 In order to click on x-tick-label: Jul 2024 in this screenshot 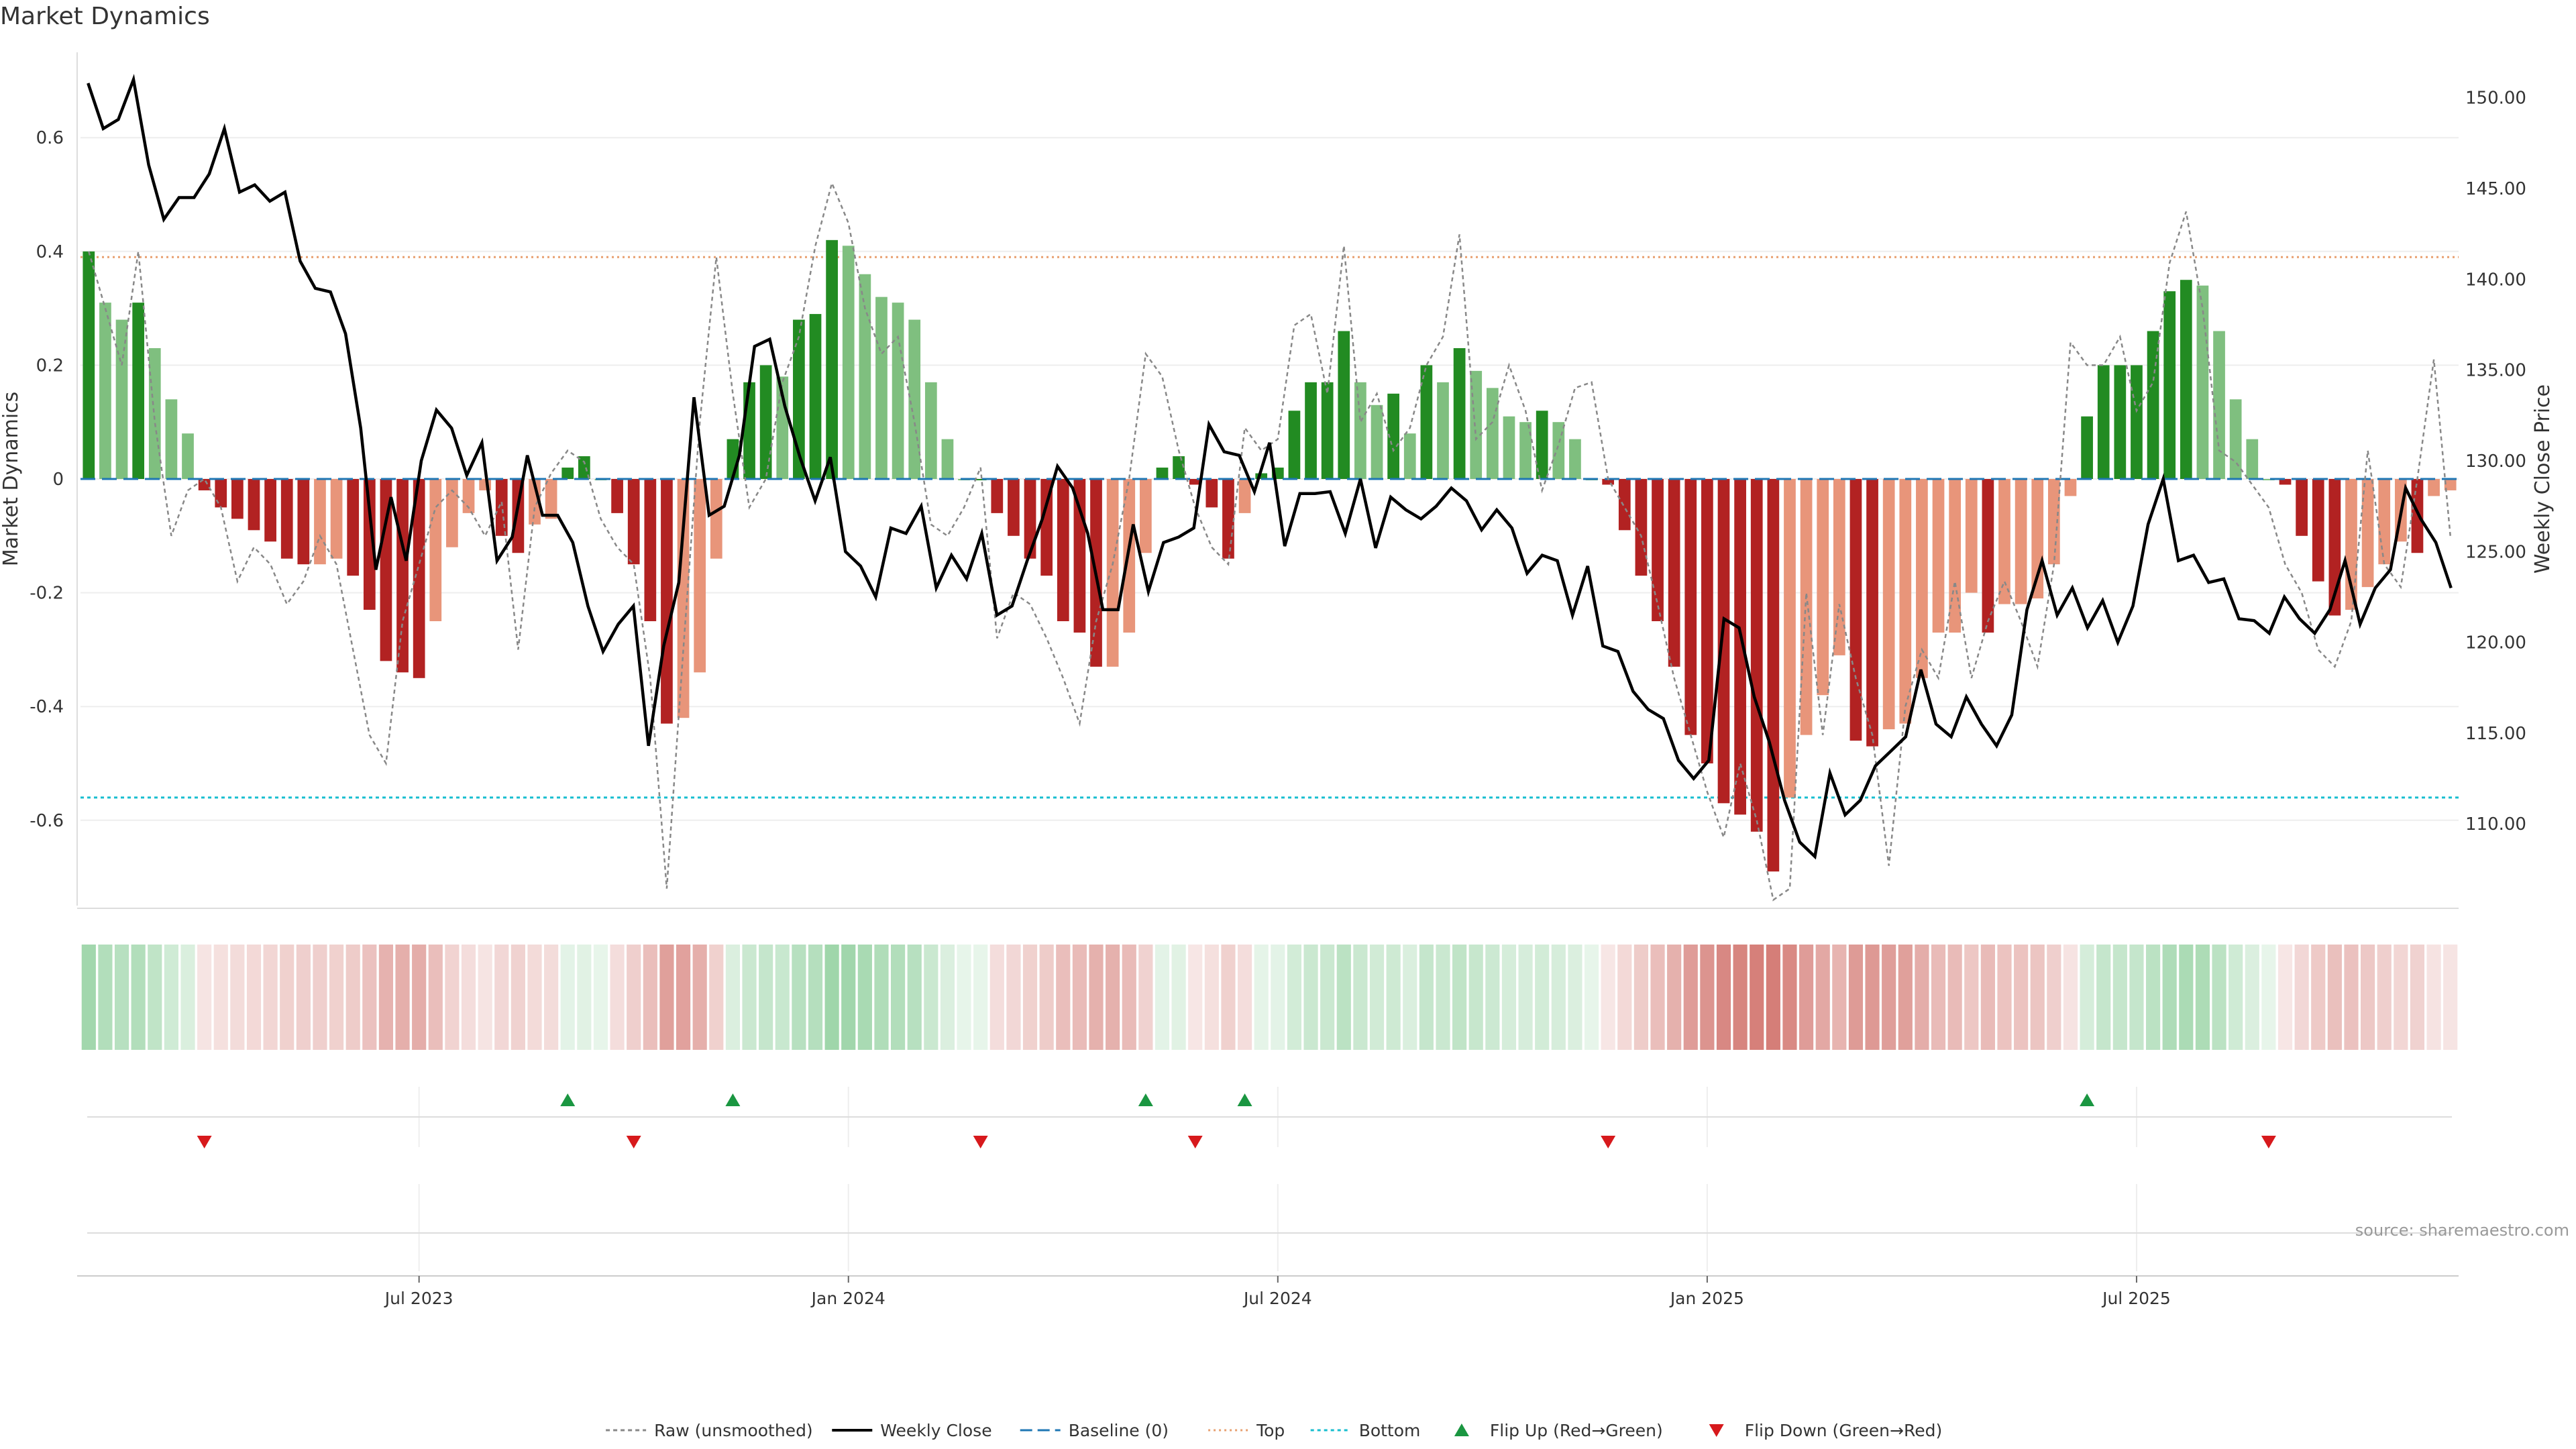, I will do `click(1277, 1298)`.